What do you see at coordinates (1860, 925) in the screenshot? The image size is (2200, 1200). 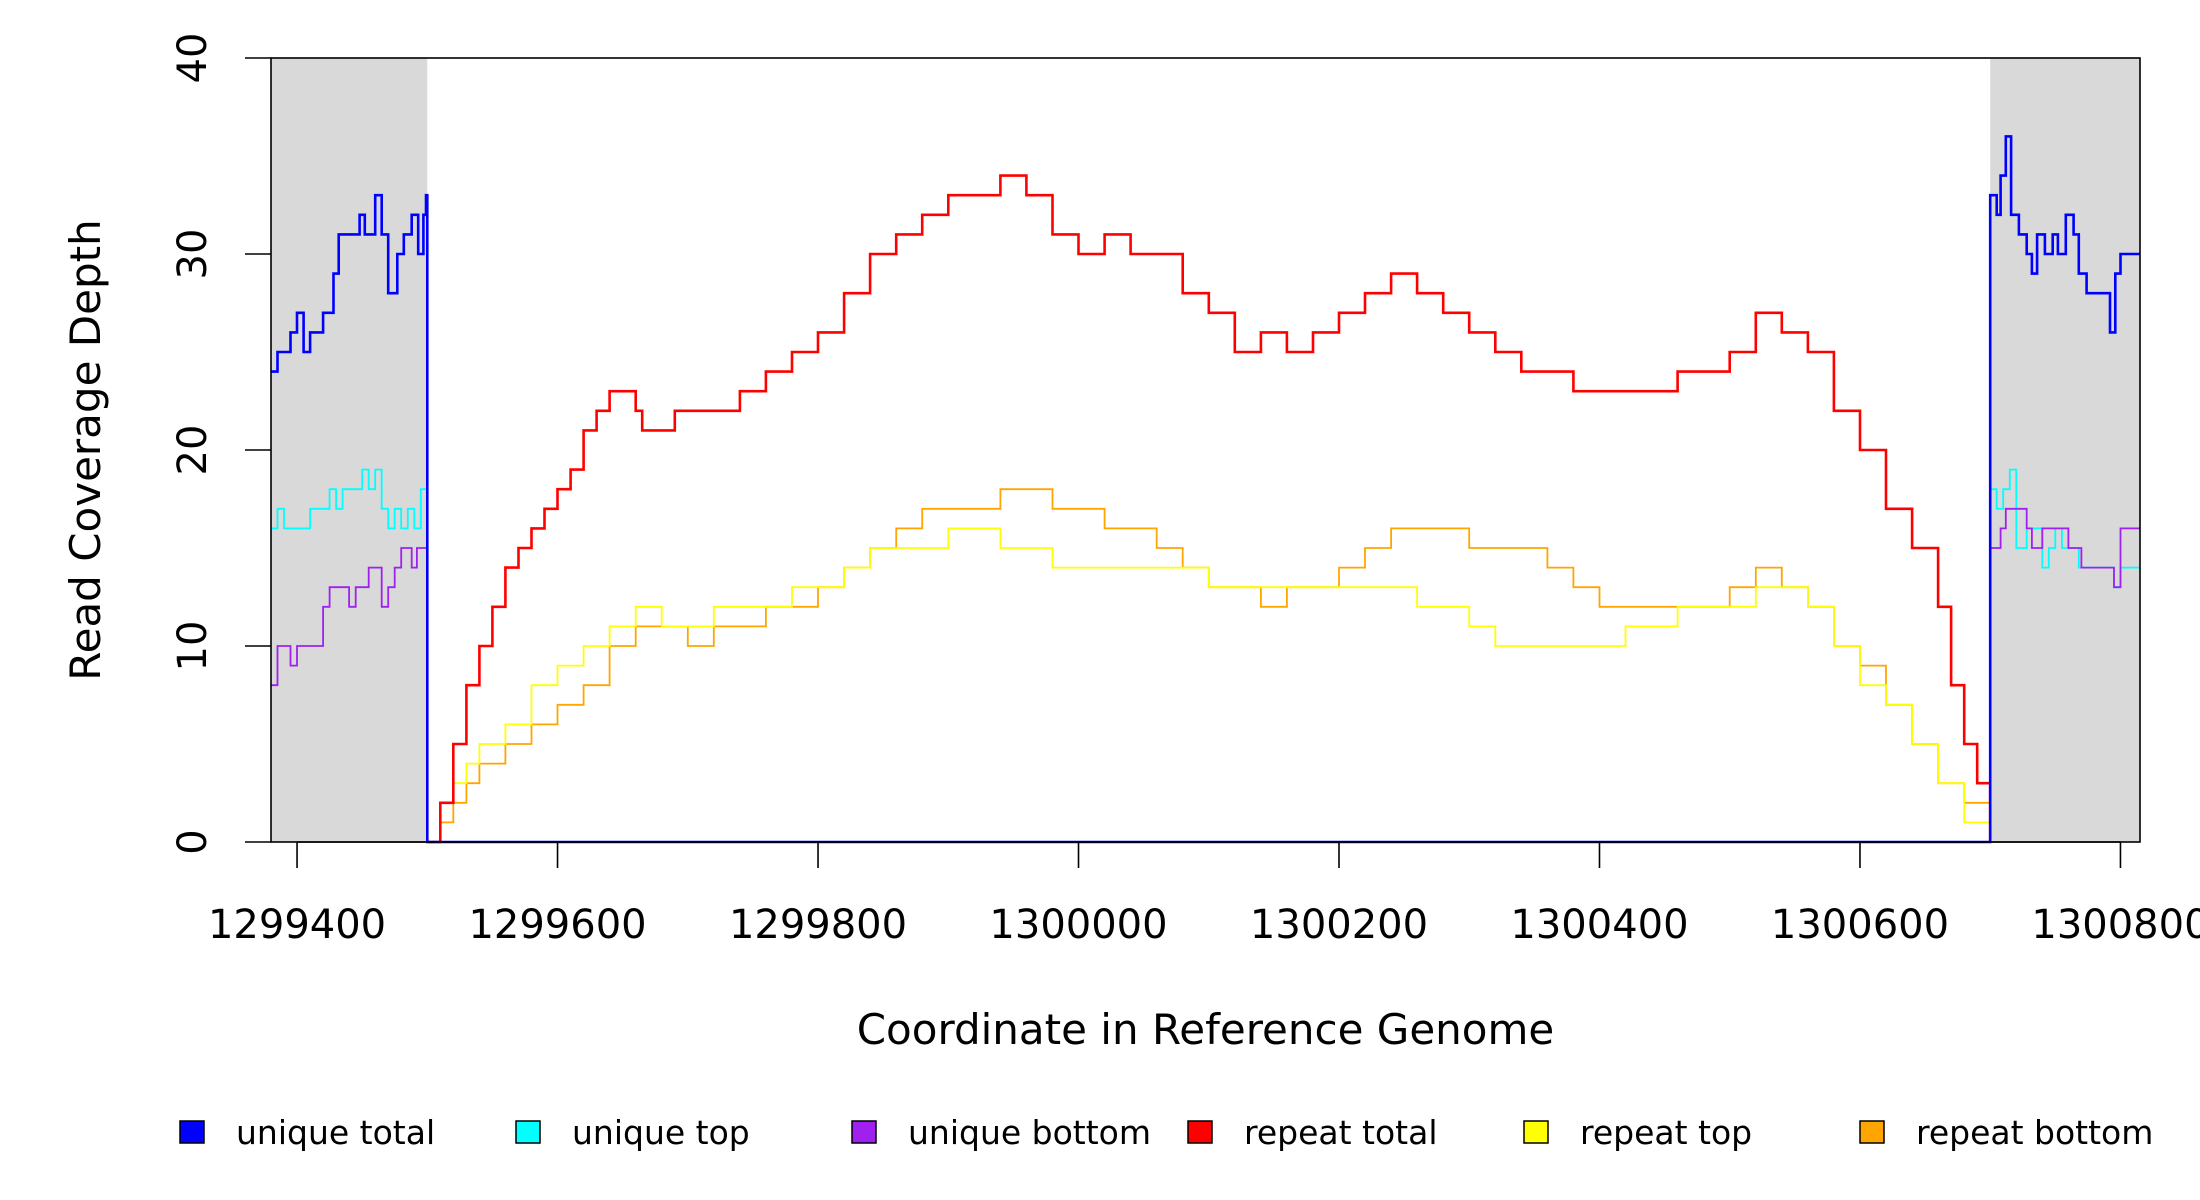 I see `x-tick-label: 1300600` at bounding box center [1860, 925].